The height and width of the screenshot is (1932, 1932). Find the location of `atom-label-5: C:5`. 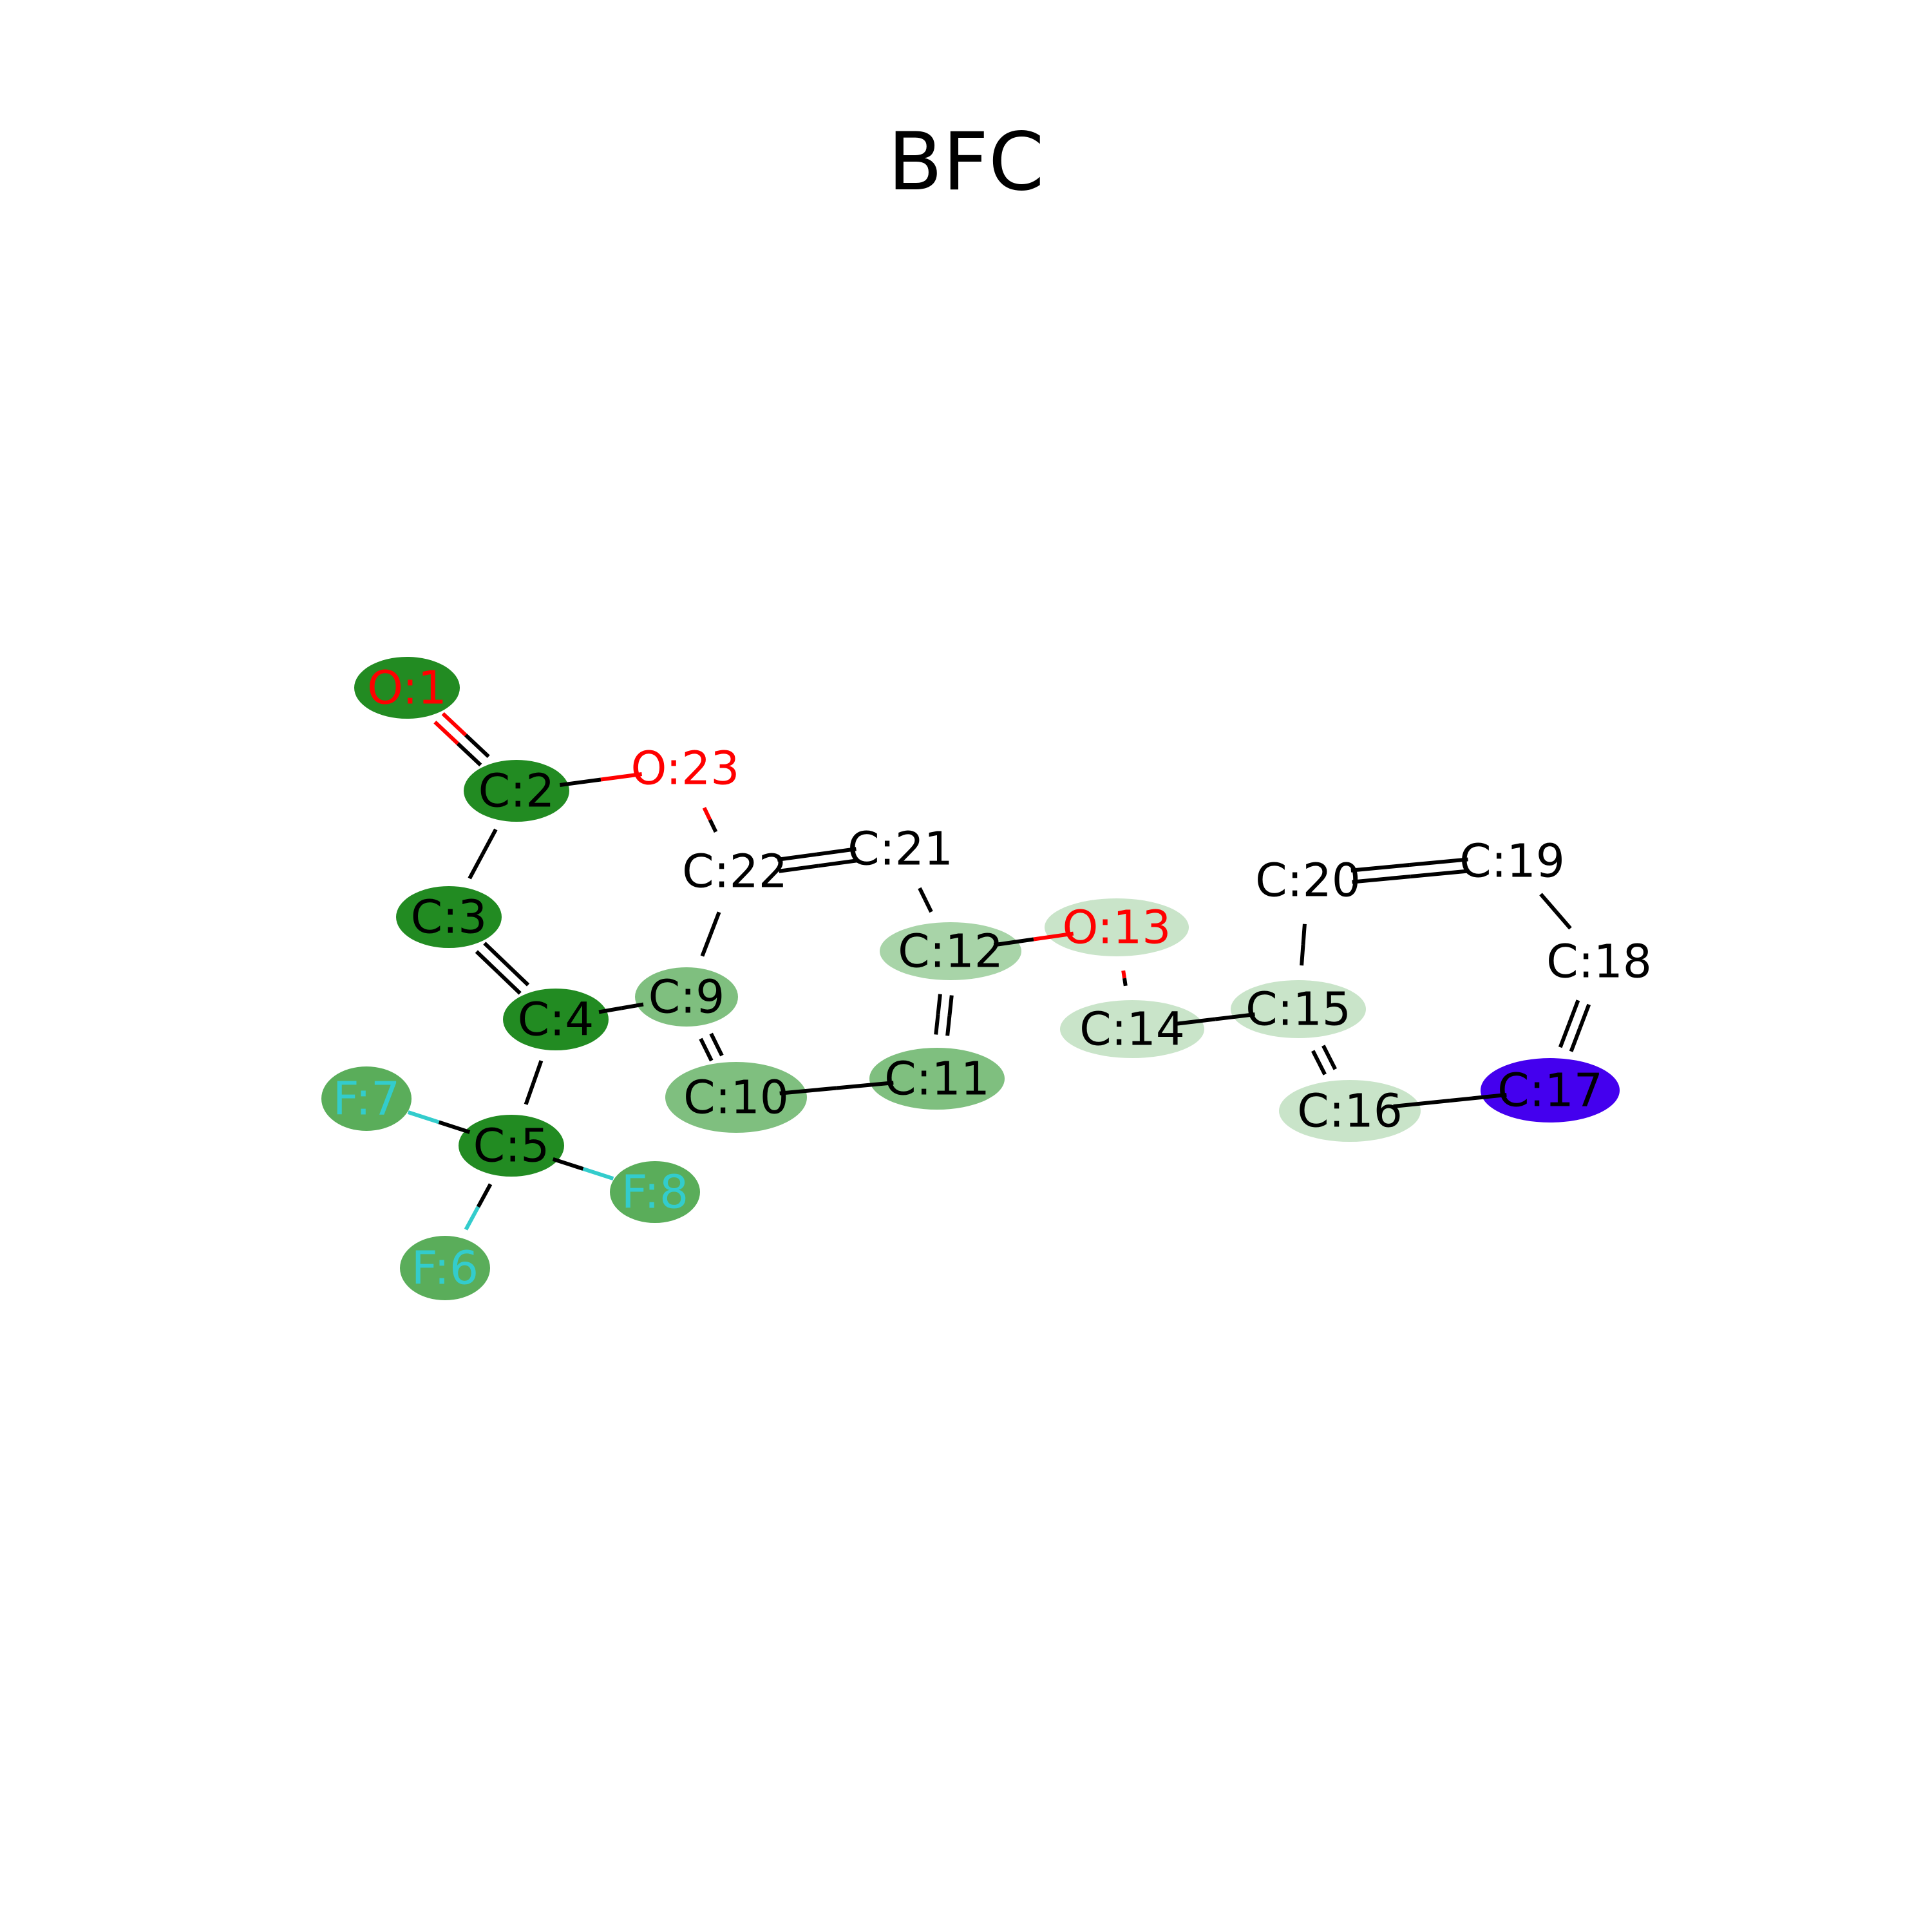

atom-label-5: C:5 is located at coordinates (512, 1146).